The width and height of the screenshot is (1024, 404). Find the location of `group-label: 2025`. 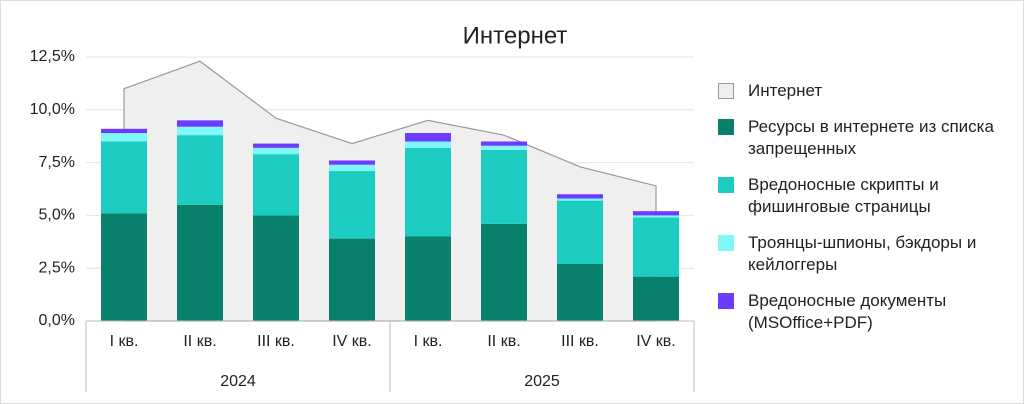

group-label: 2025 is located at coordinates (542, 381).